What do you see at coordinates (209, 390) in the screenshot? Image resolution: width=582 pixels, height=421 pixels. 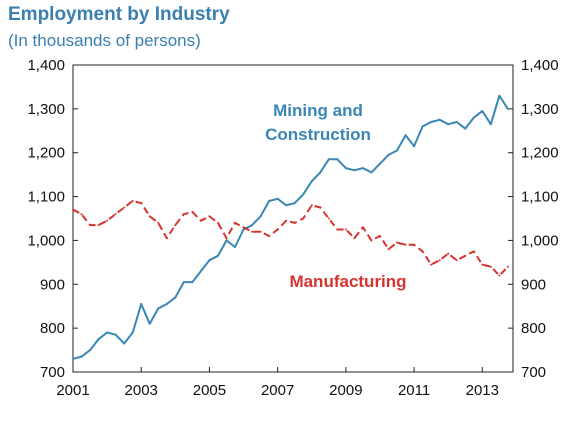 I see `x-tick-label: 2005` at bounding box center [209, 390].